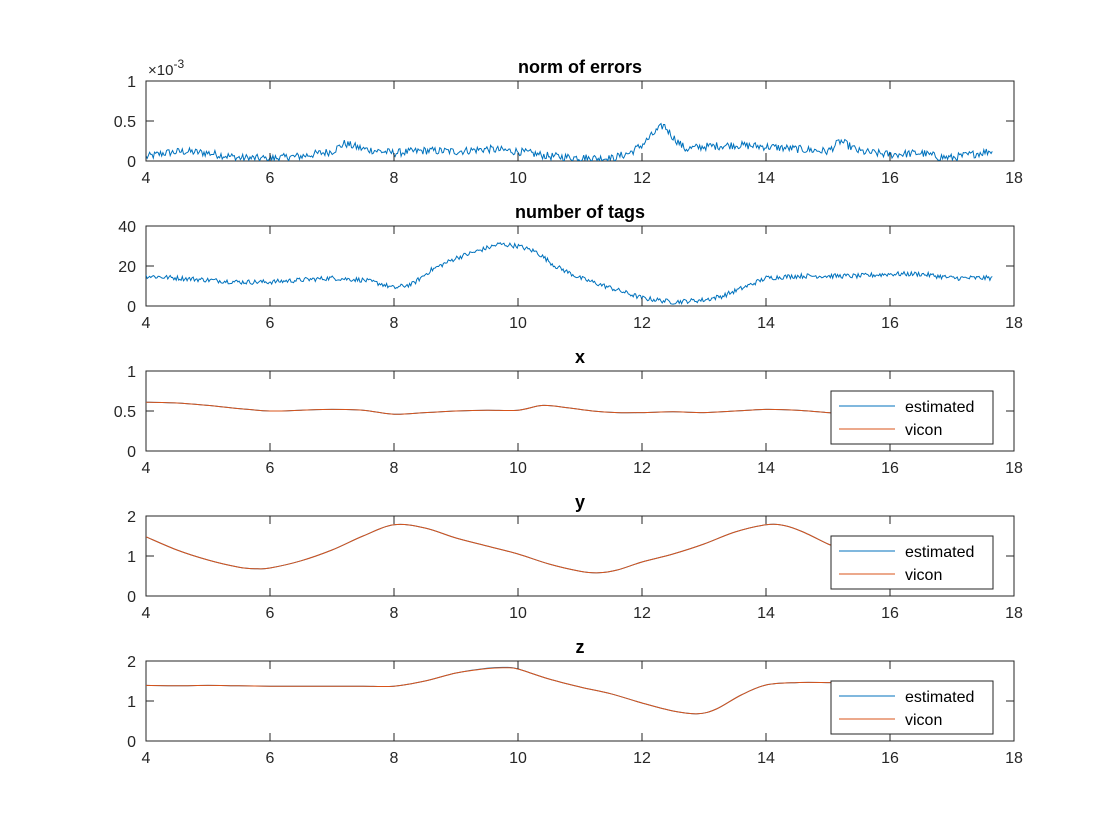  I want to click on subplot-x: 4 6 8 10 12 14 16 18 0 0.5 1 x estimated vicon, so click(568, 412).